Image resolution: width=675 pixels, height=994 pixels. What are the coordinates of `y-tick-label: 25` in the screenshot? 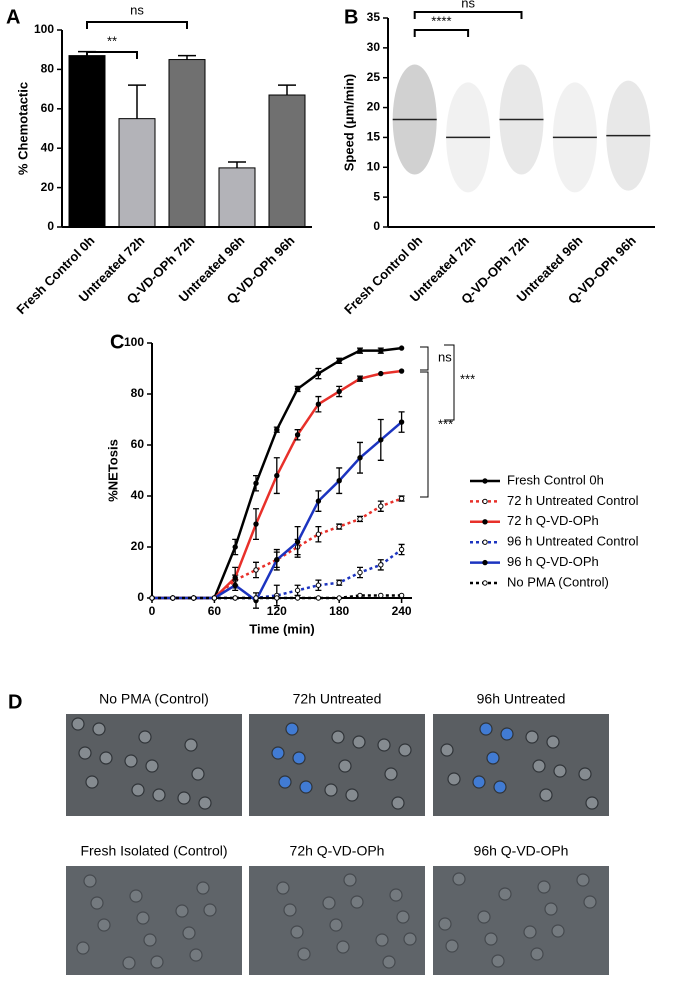 It's located at (374, 77).